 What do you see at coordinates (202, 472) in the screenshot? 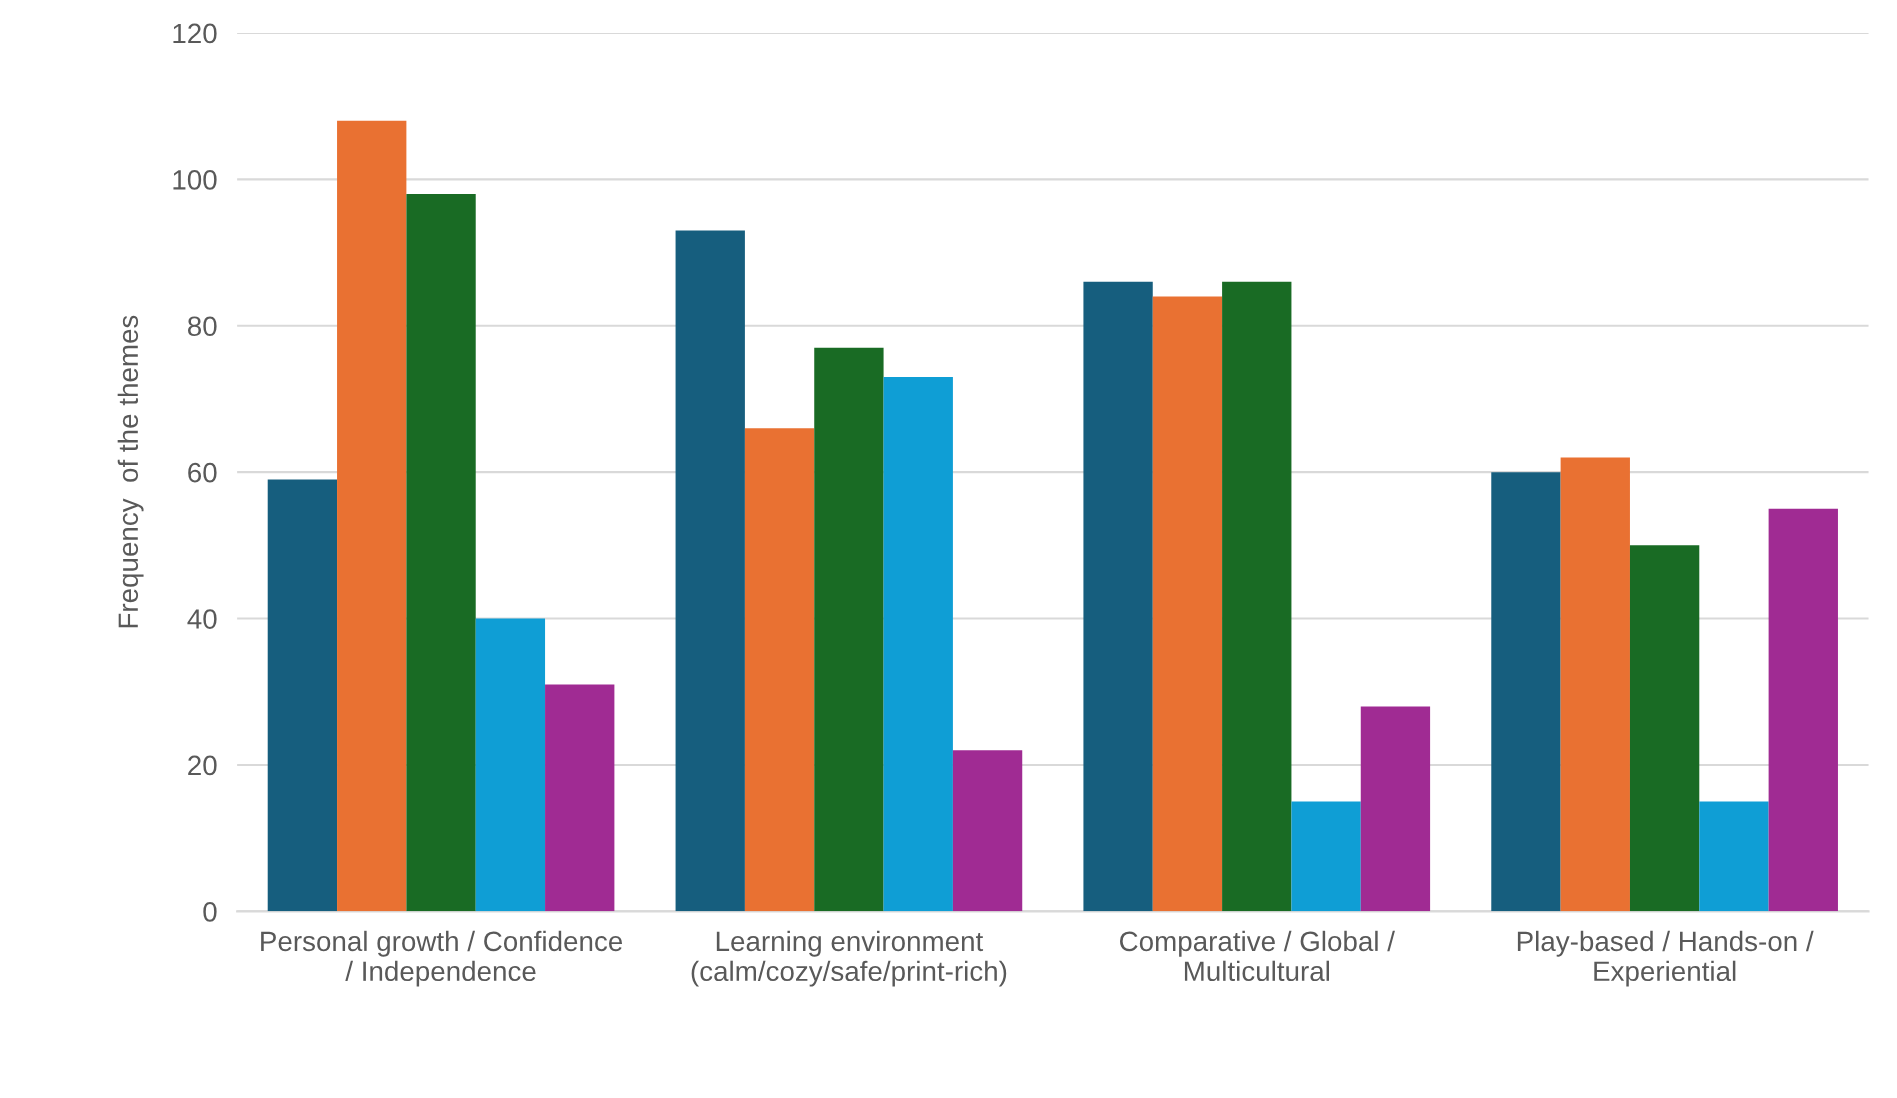
I see `y-tick-label: 60` at bounding box center [202, 472].